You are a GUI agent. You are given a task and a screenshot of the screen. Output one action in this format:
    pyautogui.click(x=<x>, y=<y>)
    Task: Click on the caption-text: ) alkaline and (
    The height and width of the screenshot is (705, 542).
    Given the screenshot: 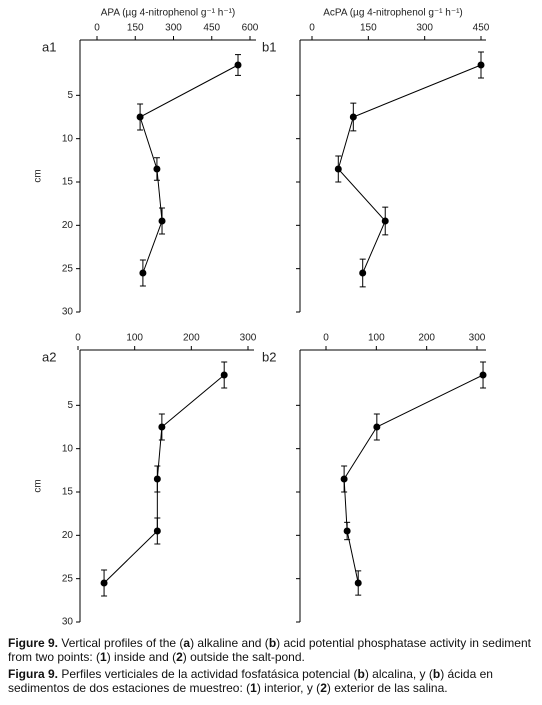 What is the action you would take?
    pyautogui.click(x=229, y=643)
    